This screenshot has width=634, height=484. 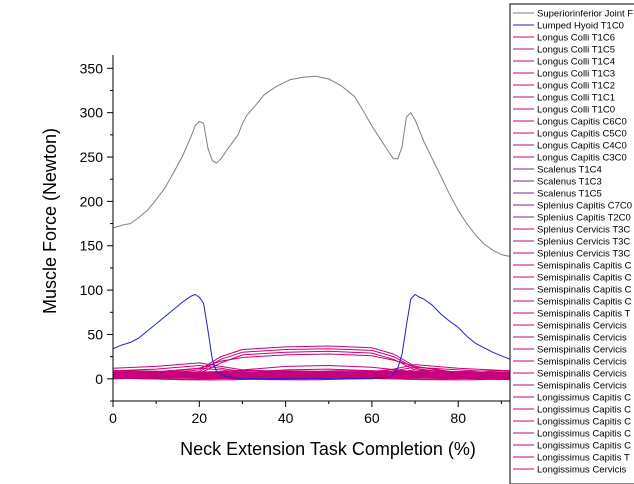 I want to click on x-tick-label: 20, so click(x=200, y=418).